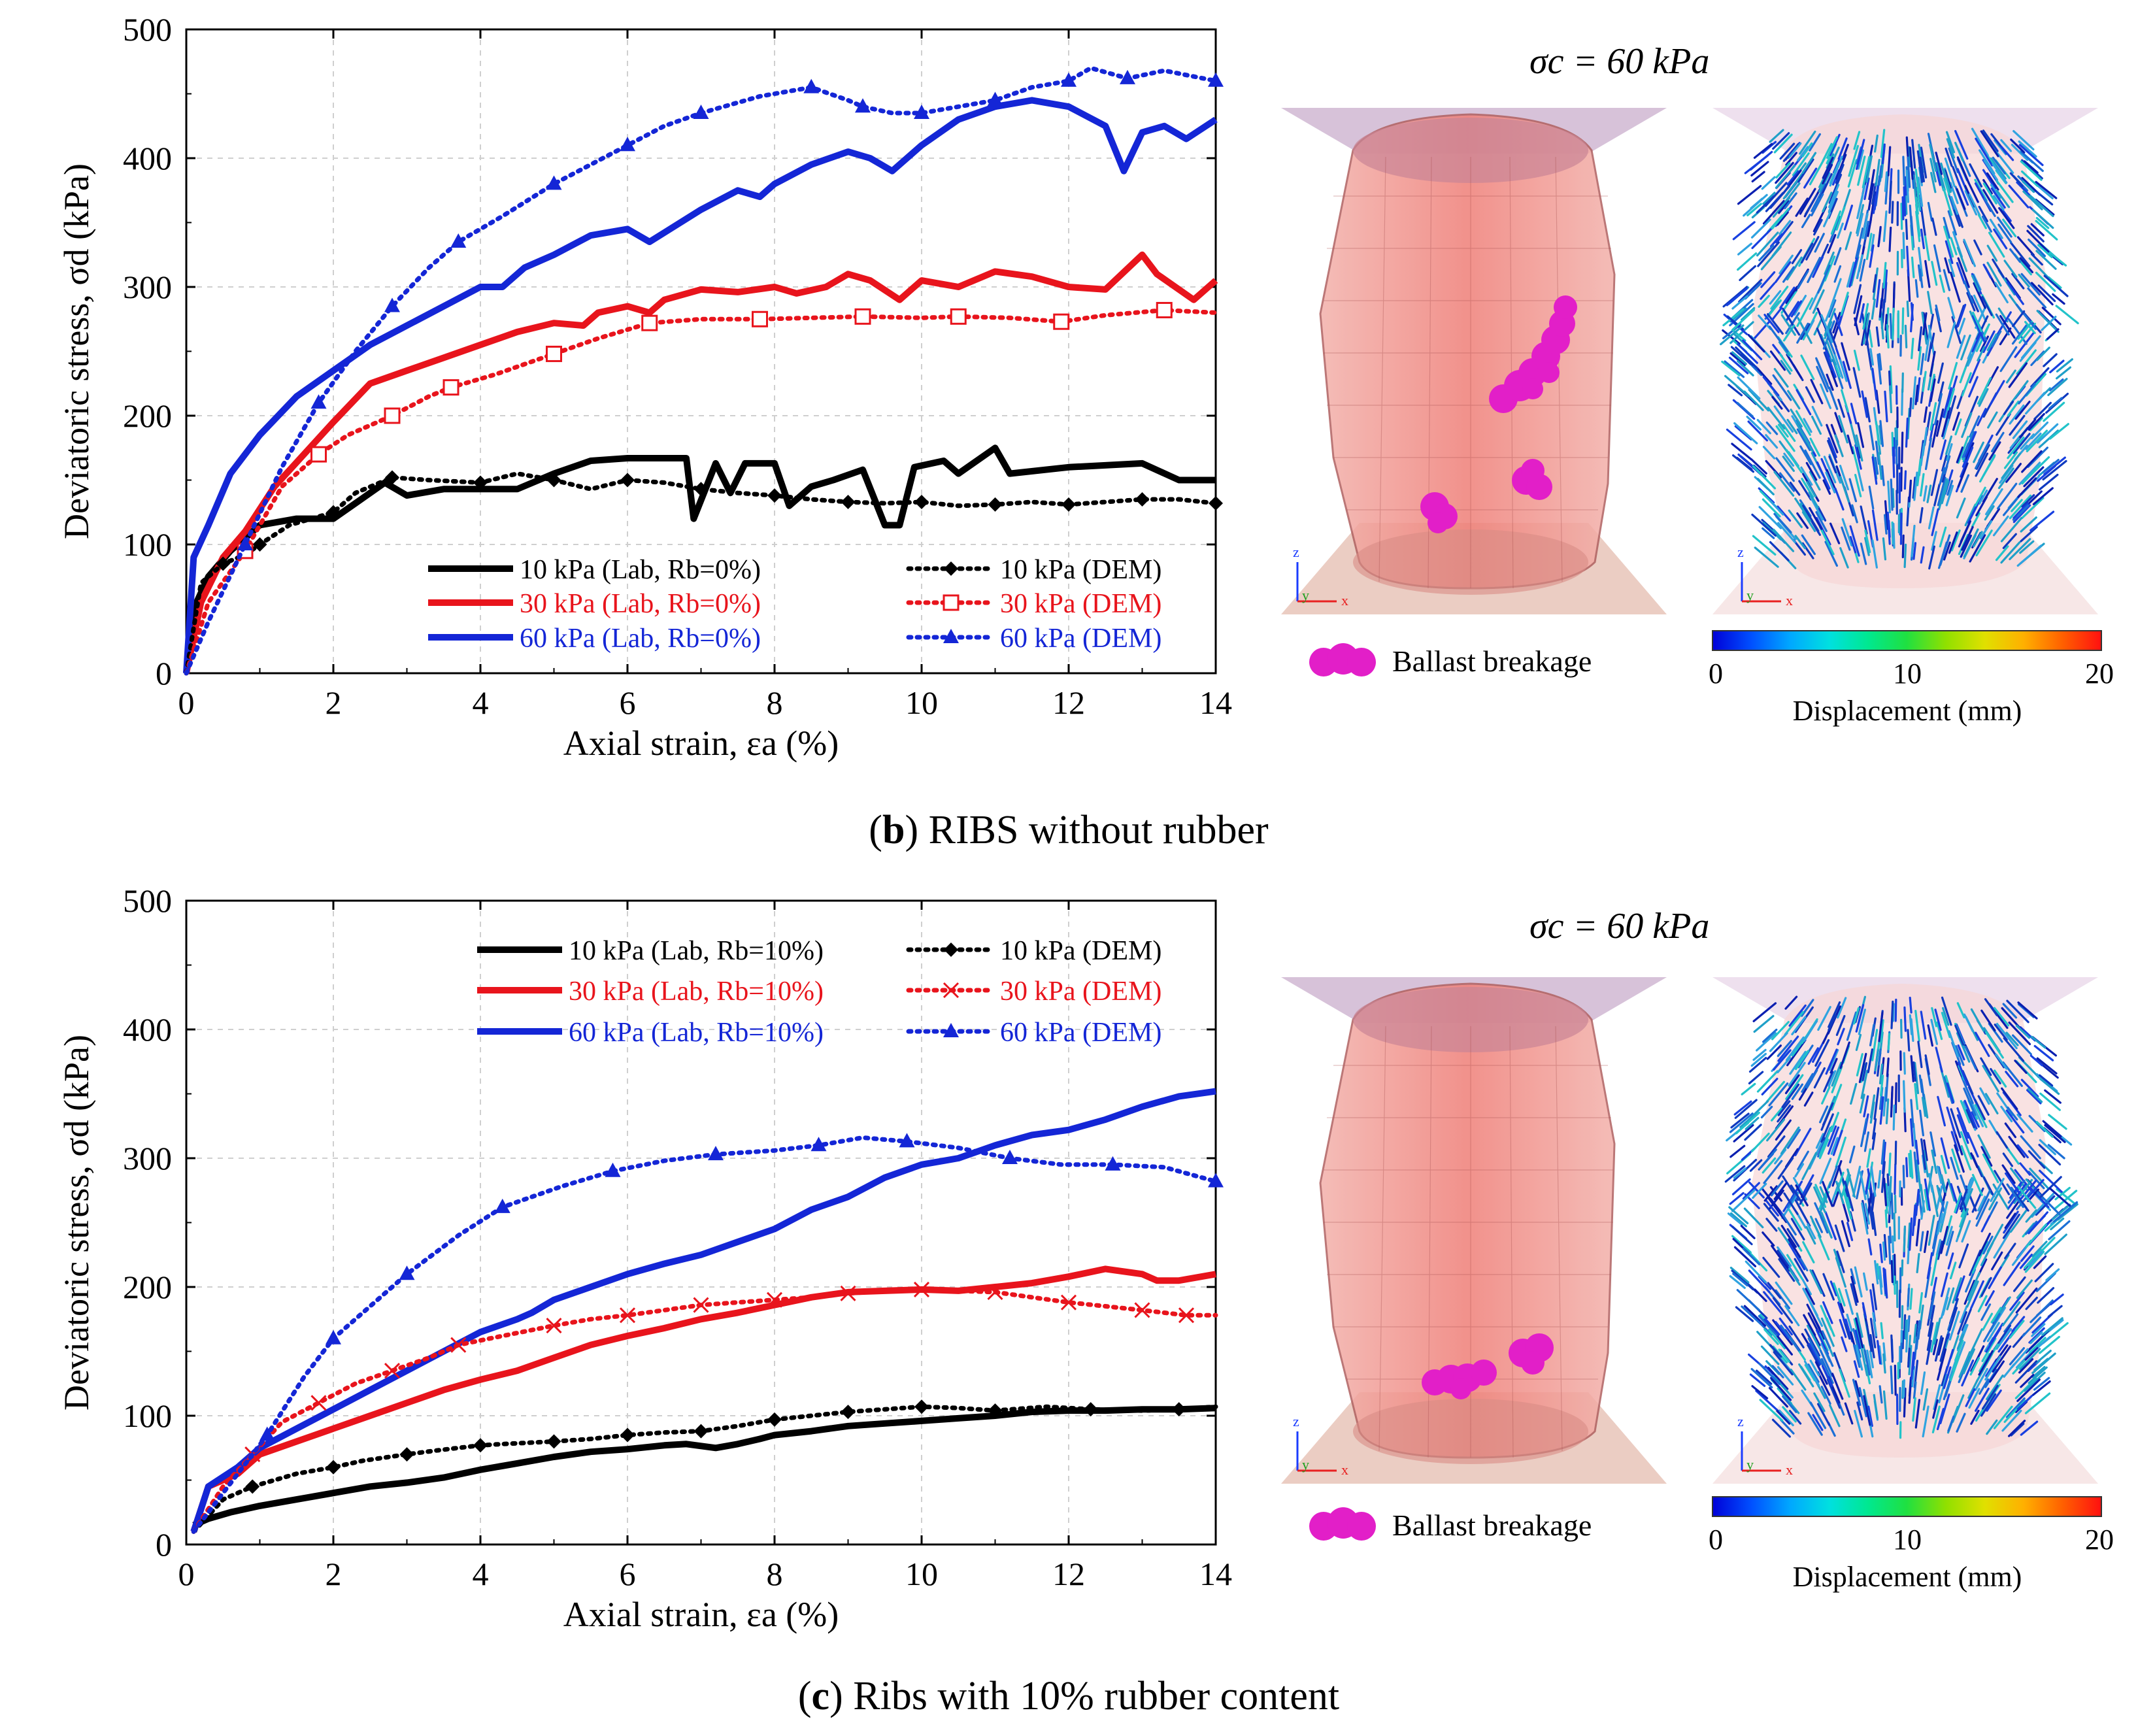 The image size is (2138, 1736). Describe the element at coordinates (1911, 678) in the screenshot. I see `colorbar-b: 0 10 20 Displacement (mm)` at that location.